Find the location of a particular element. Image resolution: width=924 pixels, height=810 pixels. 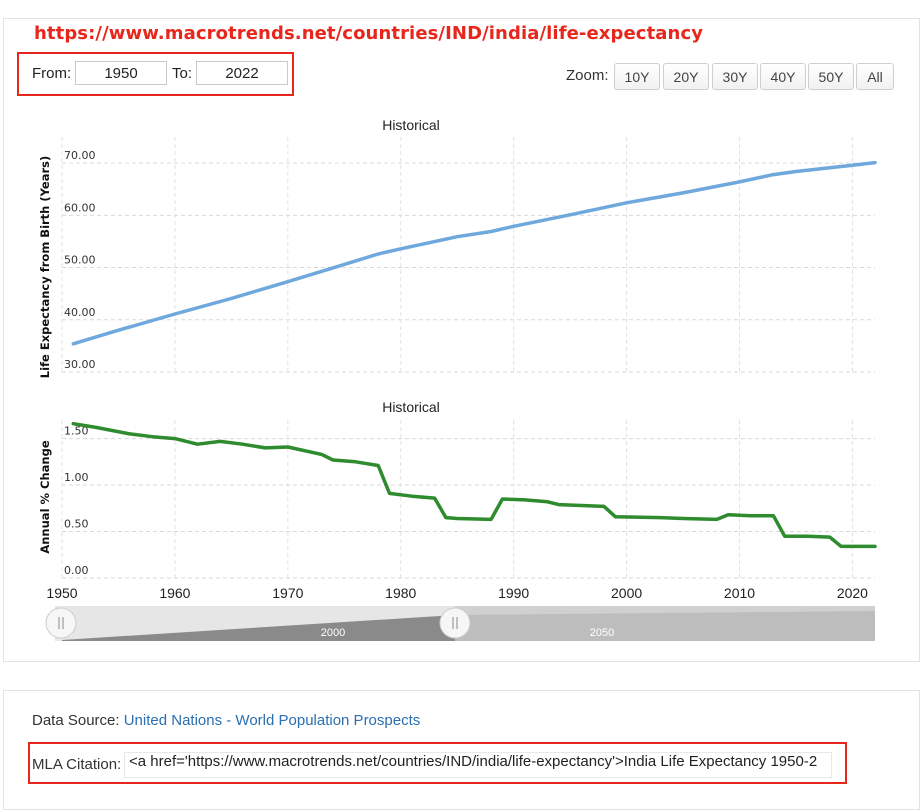

navigator-future-preview is located at coordinates (665, 626).